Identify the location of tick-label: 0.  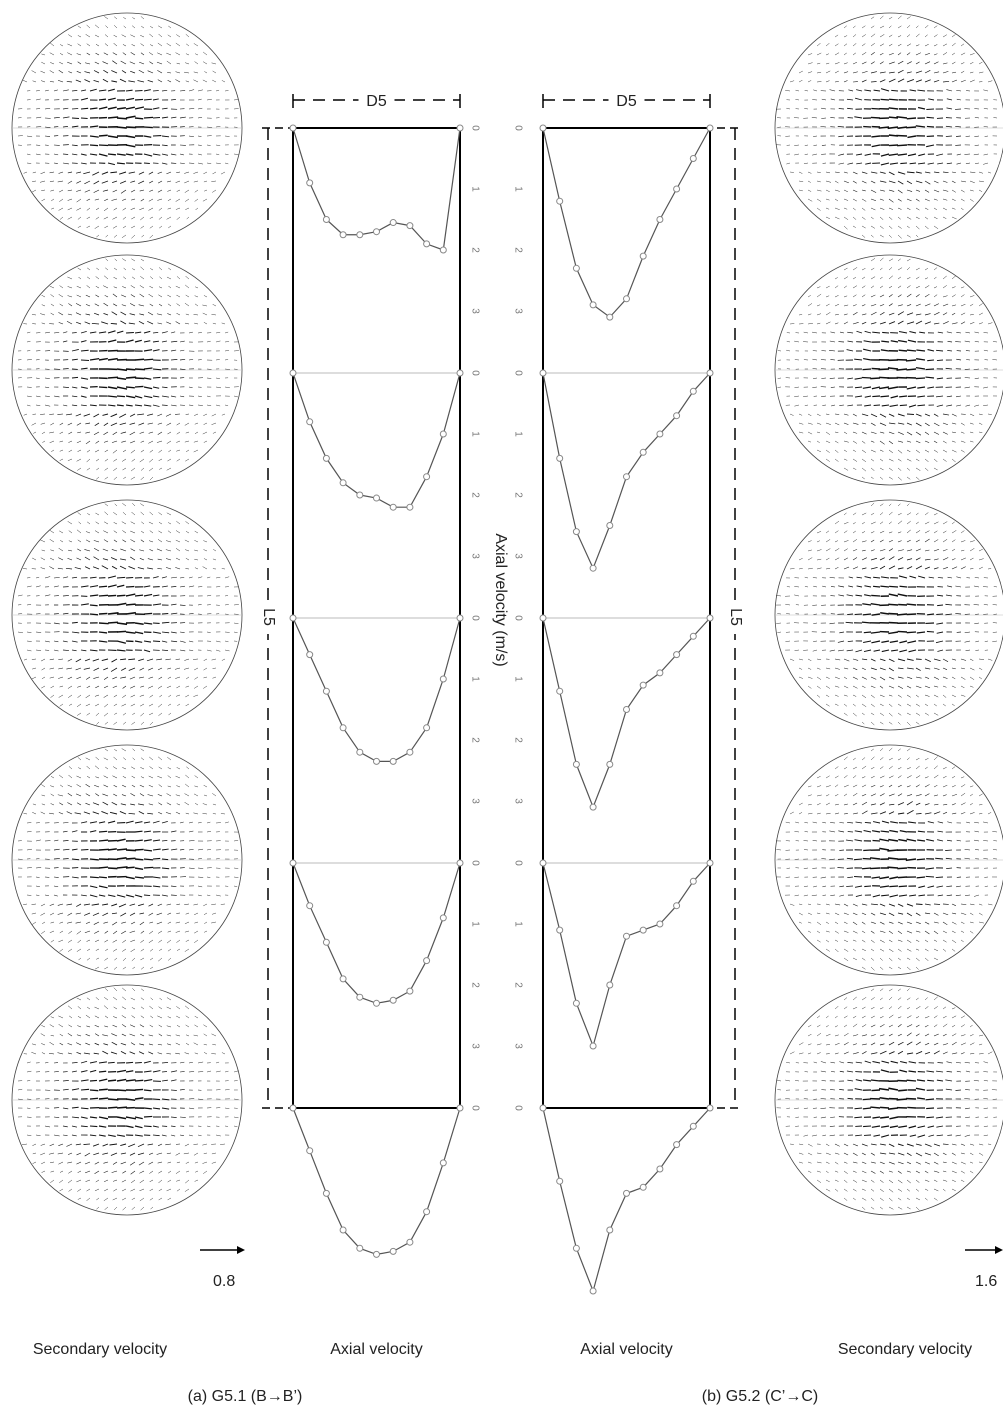
(517, 128).